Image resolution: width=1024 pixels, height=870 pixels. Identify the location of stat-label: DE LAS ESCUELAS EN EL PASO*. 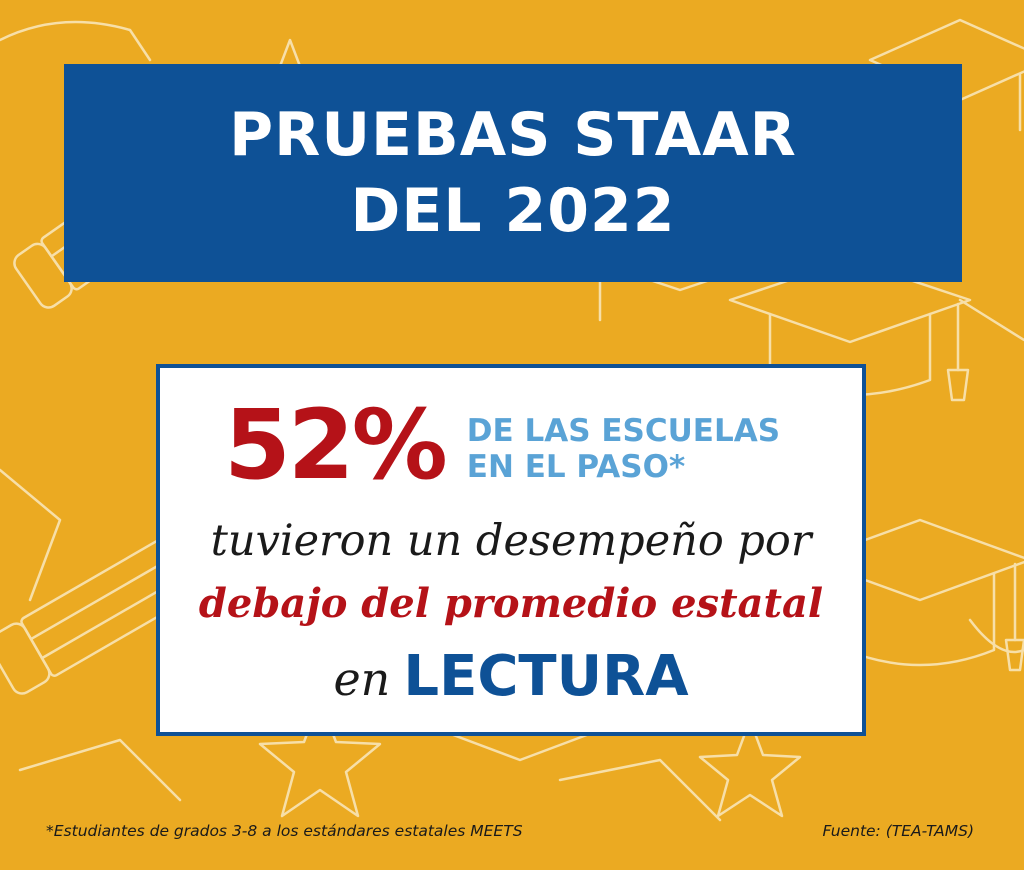
(623, 449).